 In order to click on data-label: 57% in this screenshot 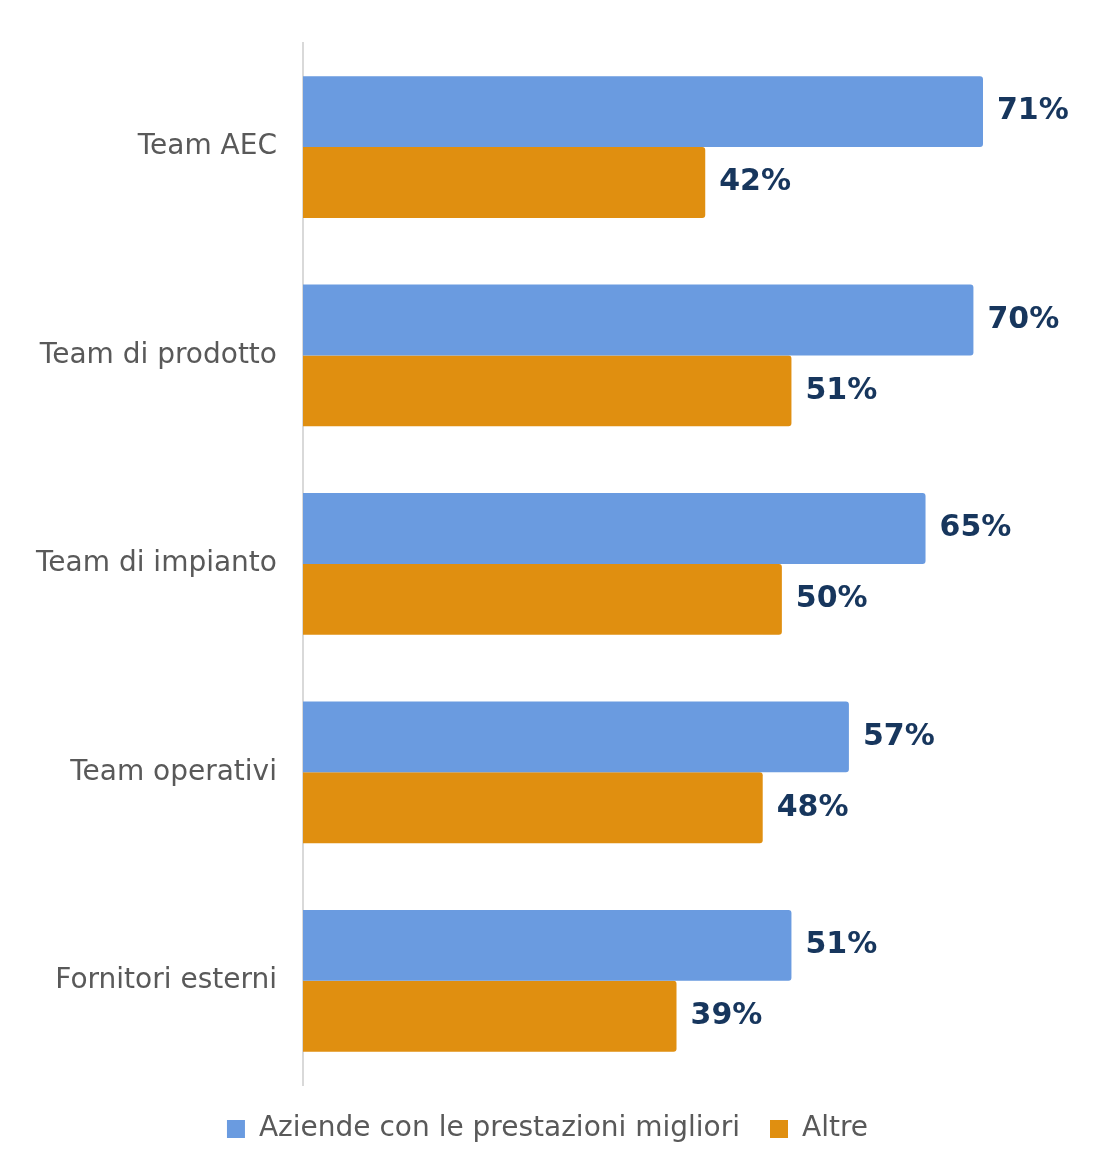, I will do `click(898, 734)`.